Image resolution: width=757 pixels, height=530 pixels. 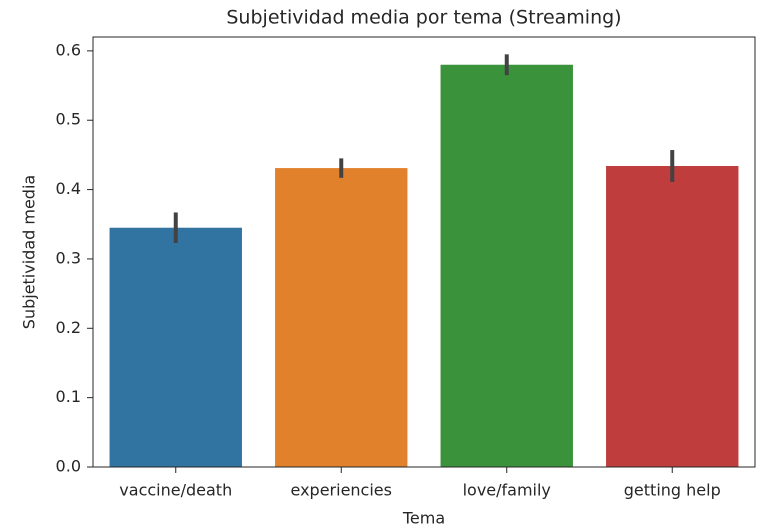 I want to click on y-tick-label: 0.1, so click(x=68, y=396).